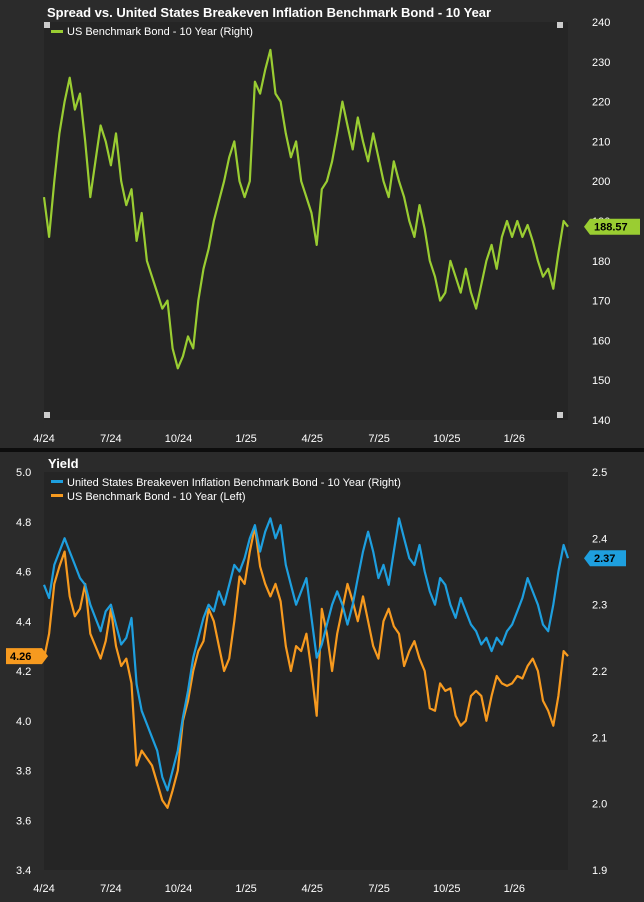  What do you see at coordinates (599, 606) in the screenshot?
I see `right-axis-tick-label: 2.3` at bounding box center [599, 606].